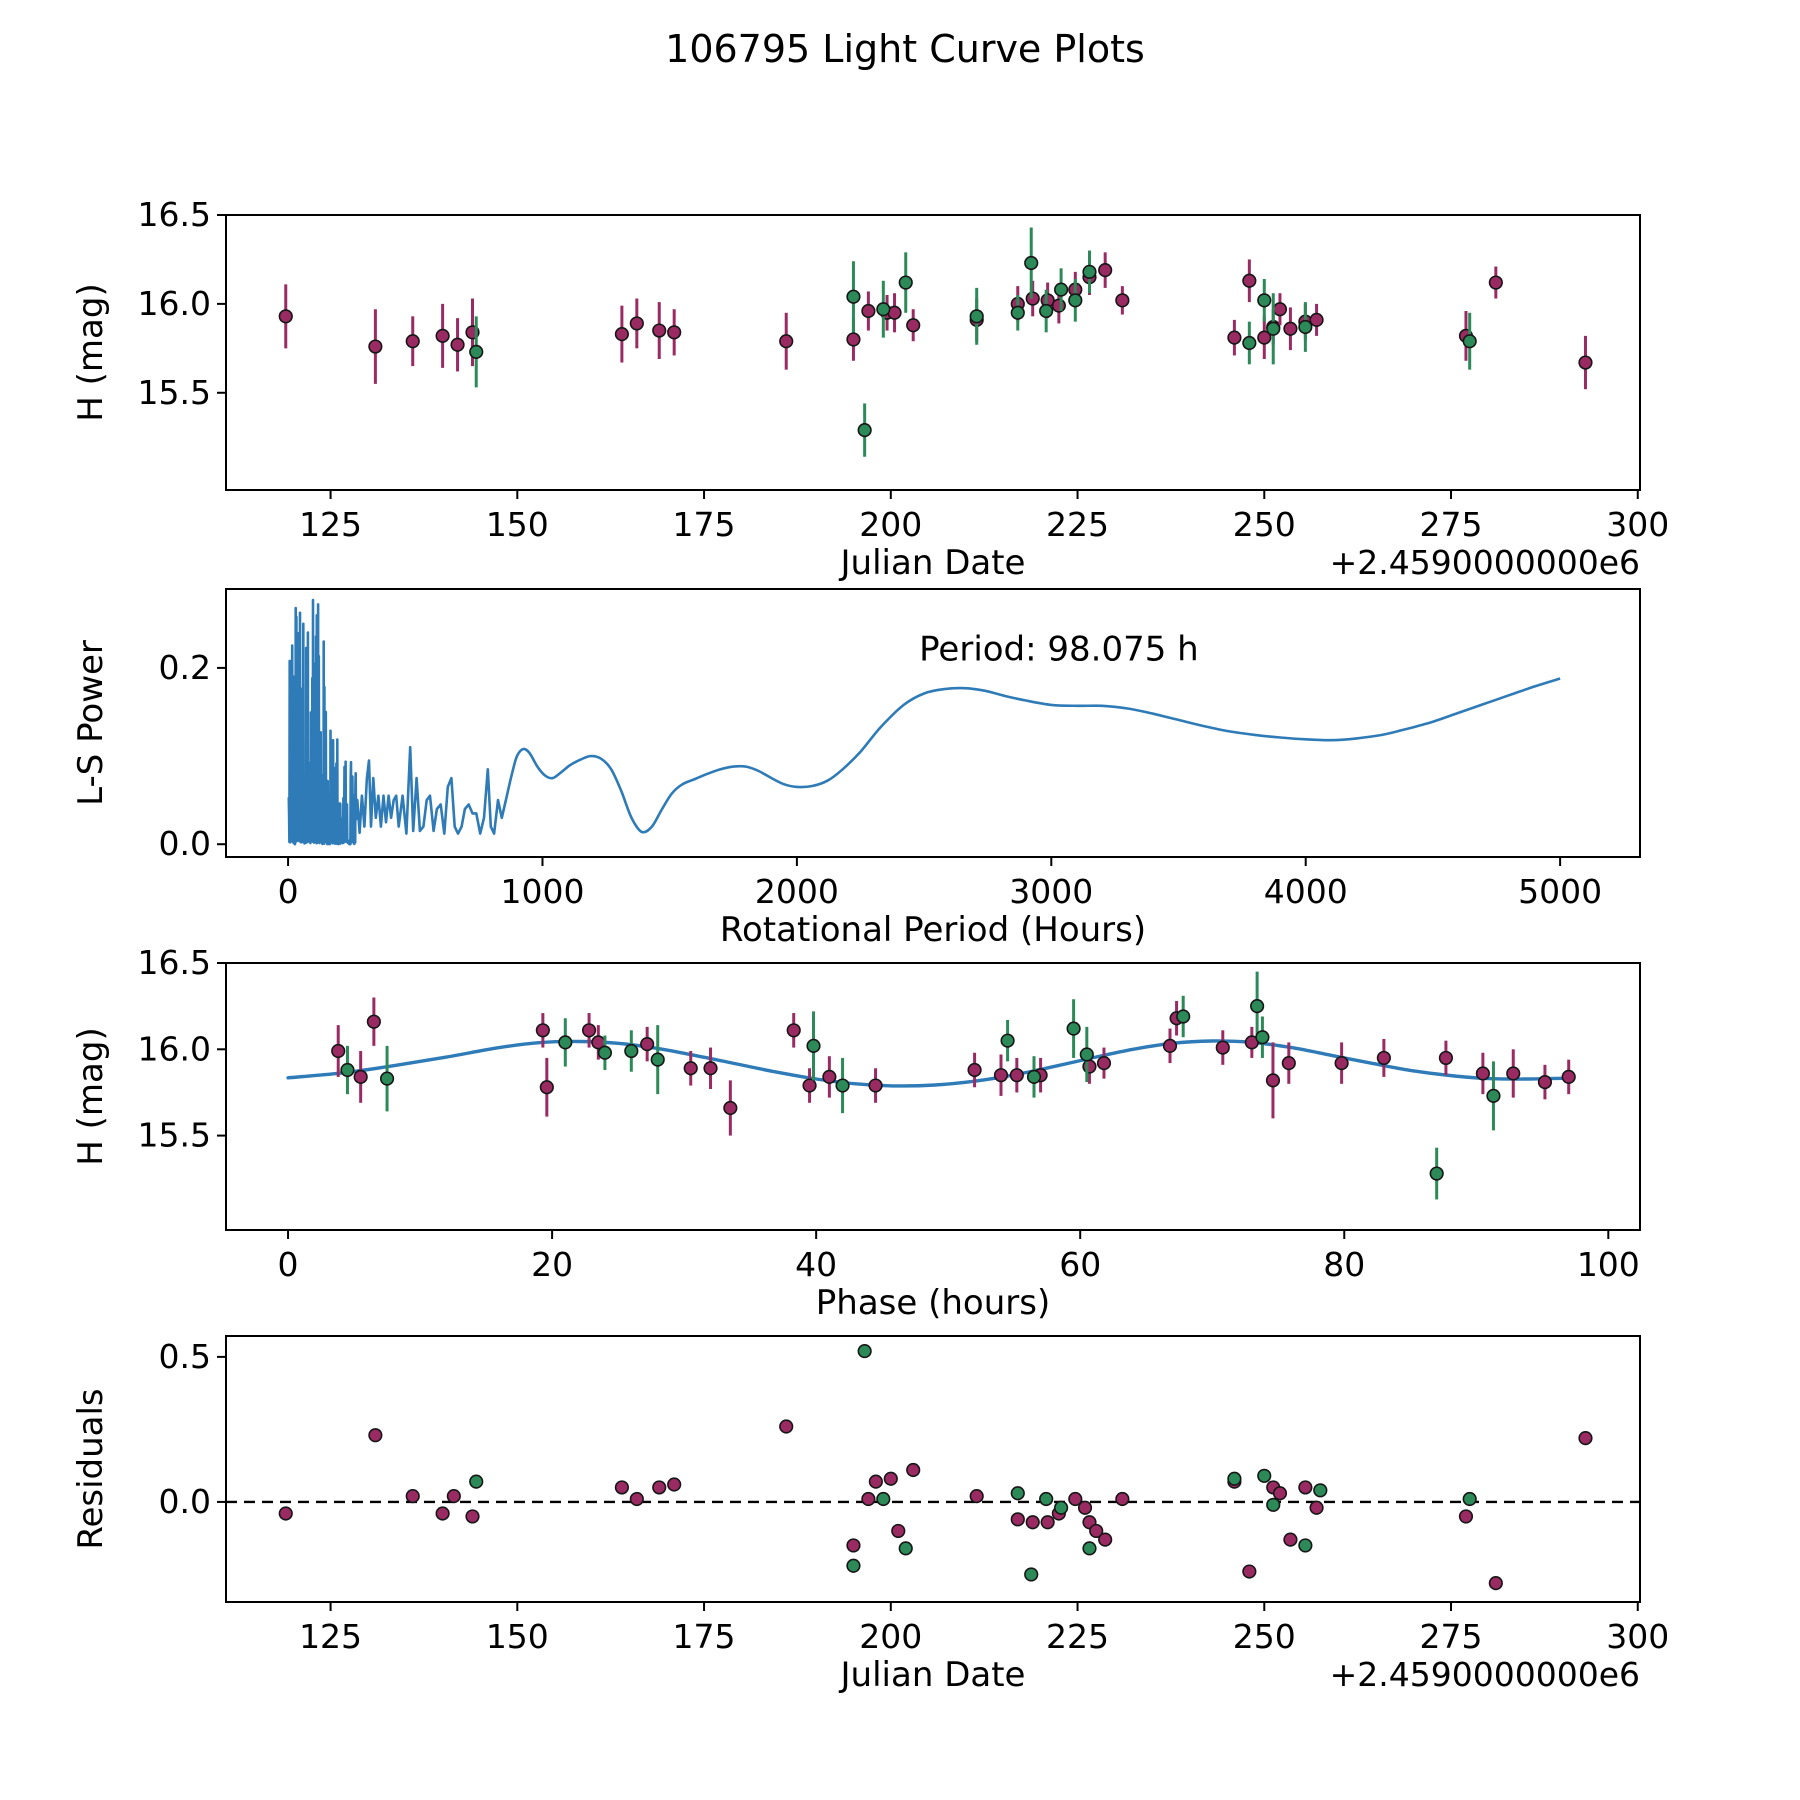  What do you see at coordinates (91, 723) in the screenshot?
I see `periodogram-y-axis-label: L-S Power` at bounding box center [91, 723].